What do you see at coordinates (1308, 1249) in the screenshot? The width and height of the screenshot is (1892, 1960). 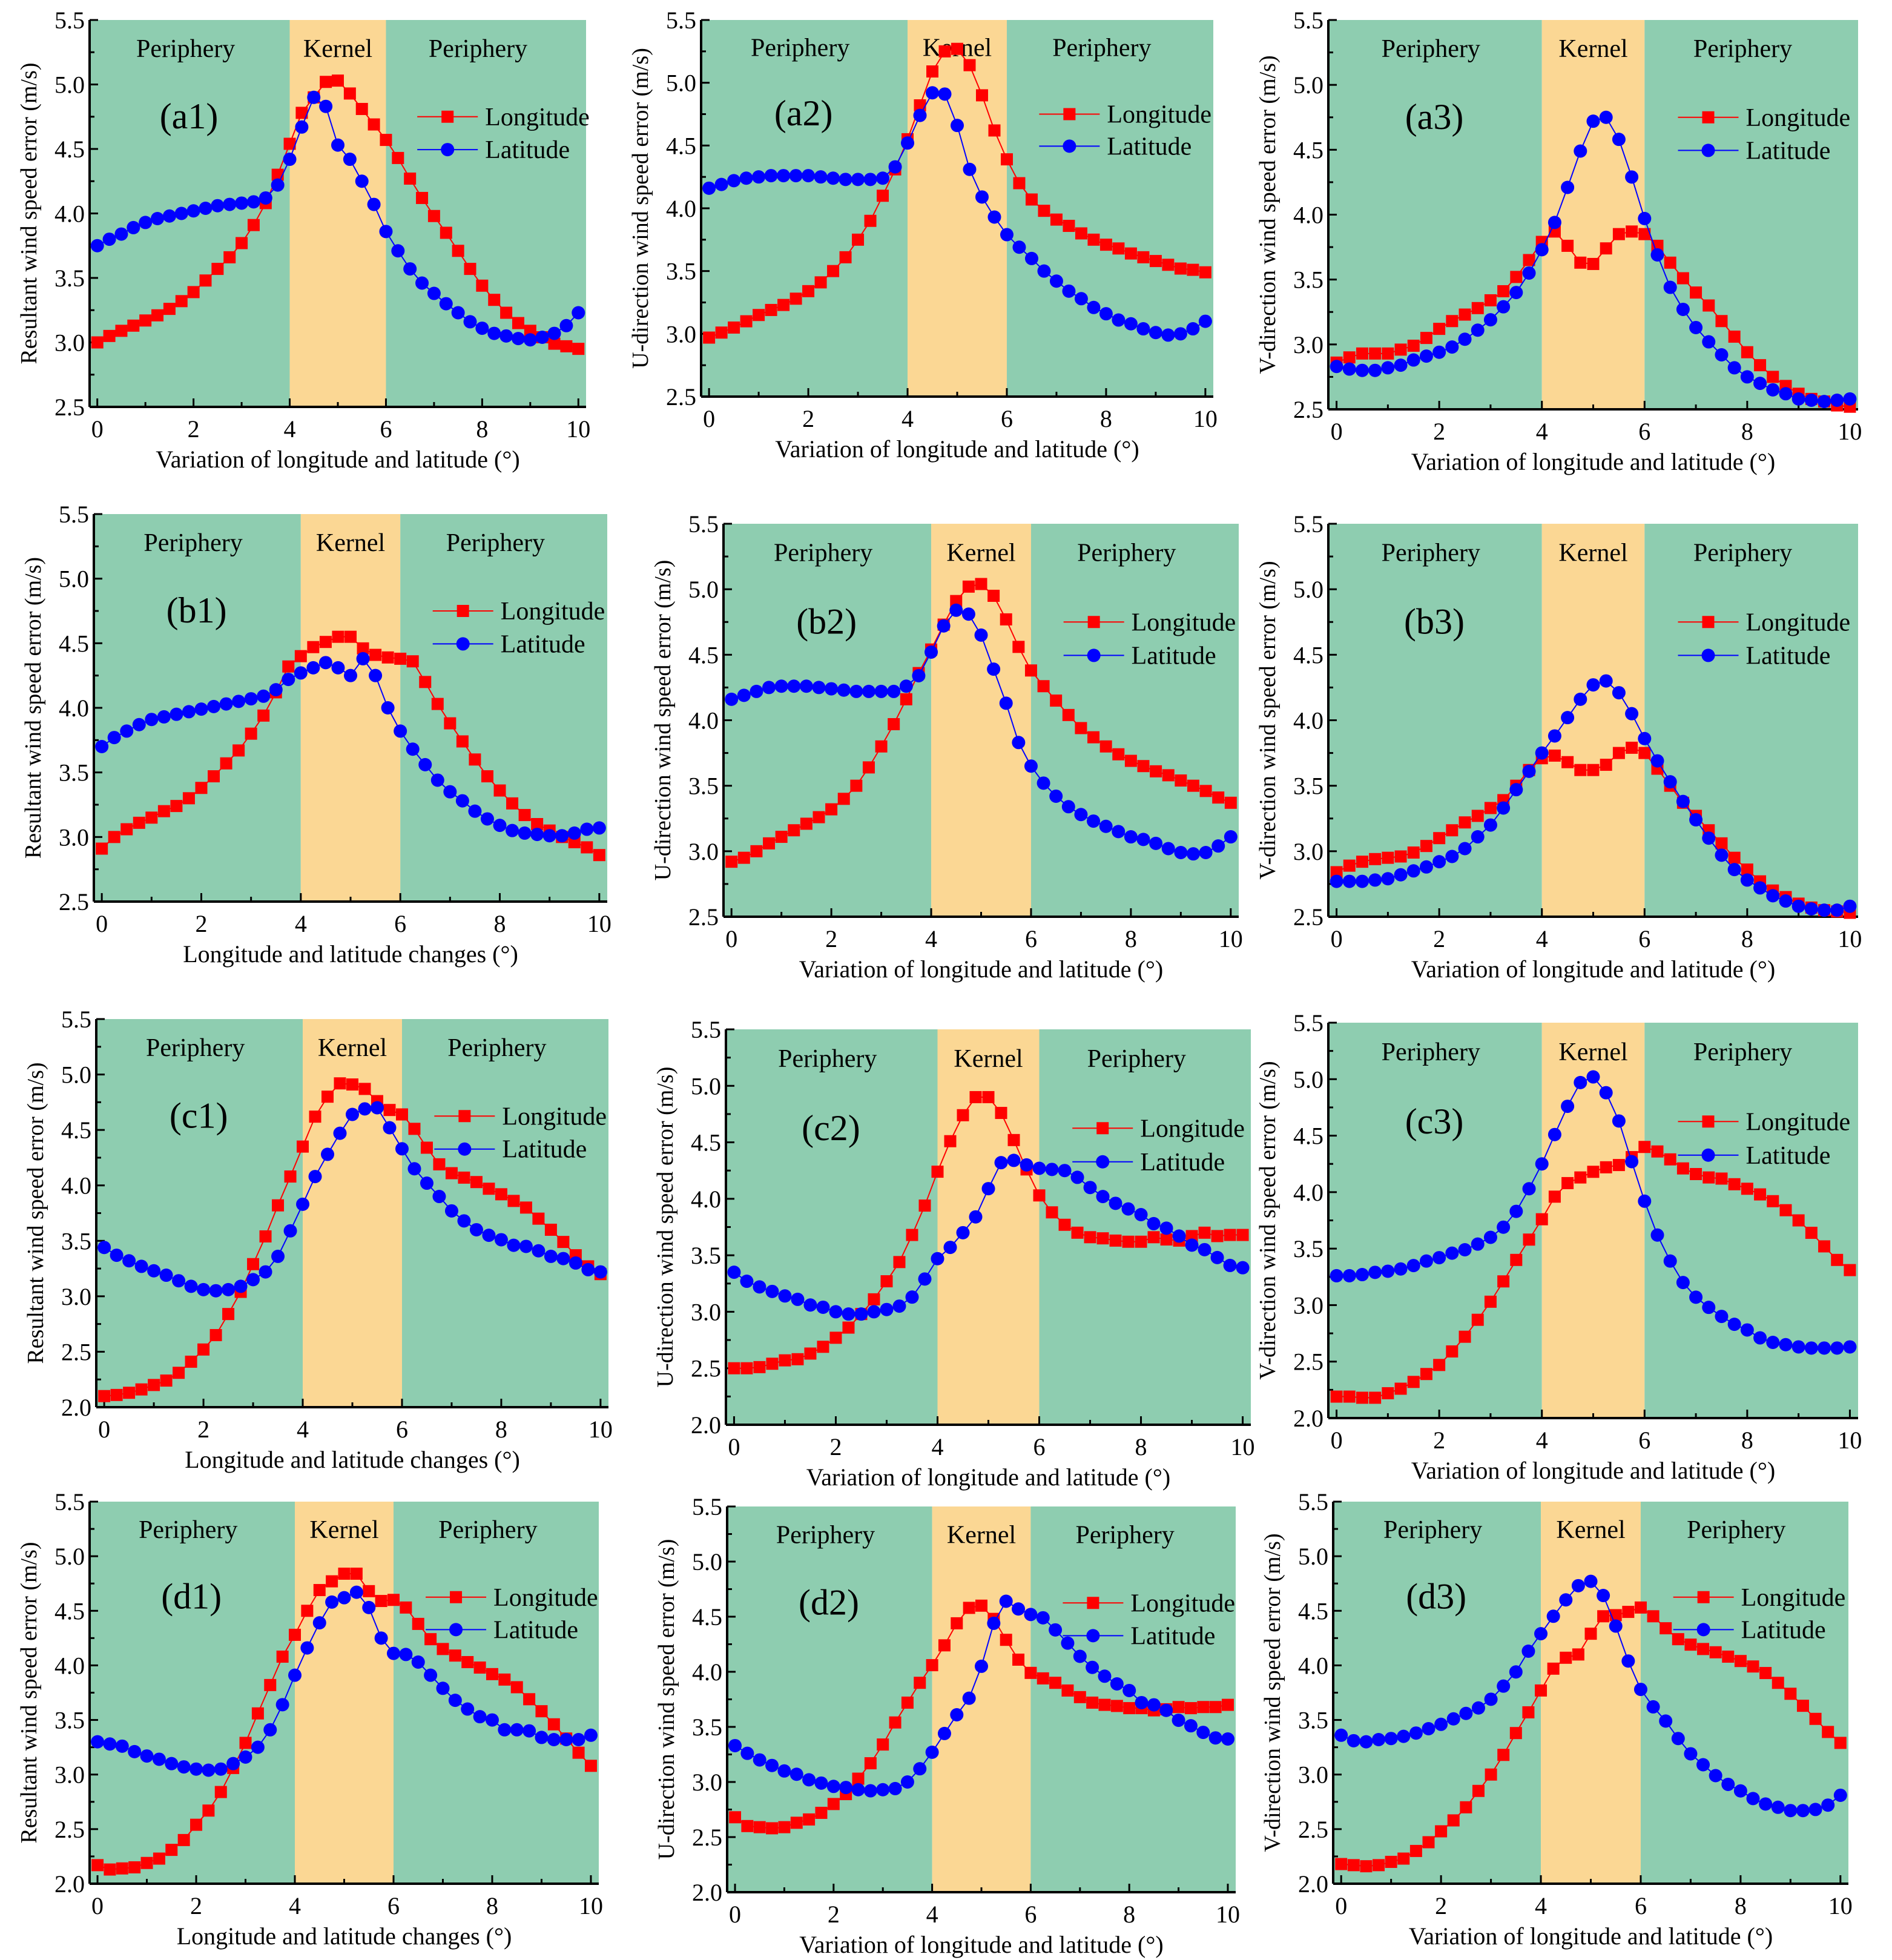 I see `y-tick-label: 3.5` at bounding box center [1308, 1249].